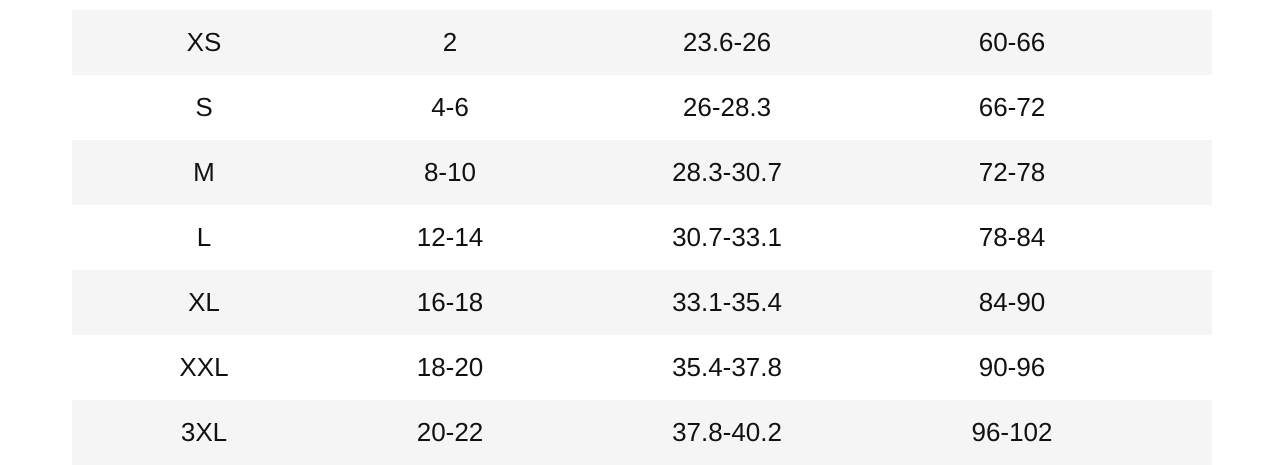  I want to click on table-row: XS 2 23.6-26 60-66, so click(642, 42).